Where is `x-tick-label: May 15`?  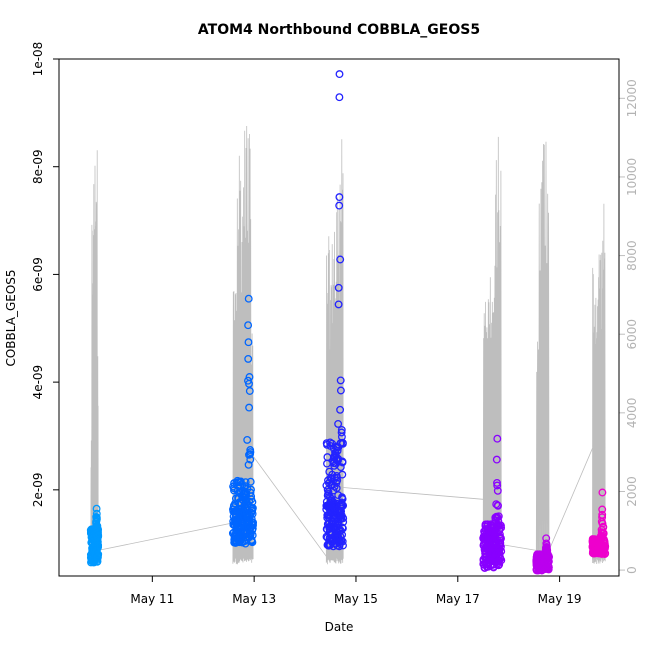
x-tick-label: May 15 is located at coordinates (356, 599).